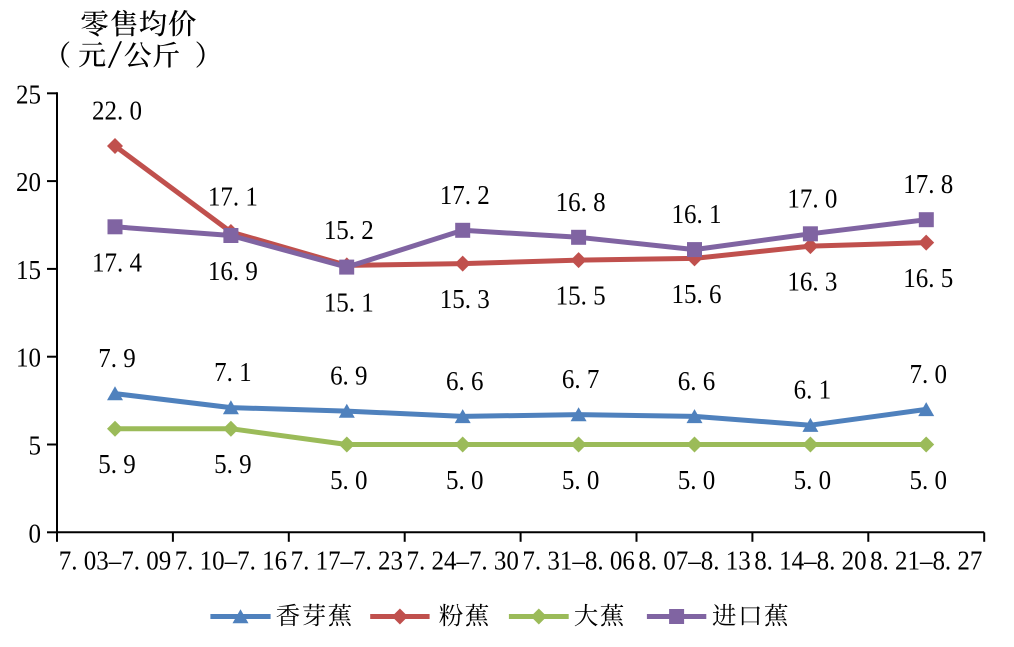 Image resolution: width=1014 pixels, height=647 pixels. What do you see at coordinates (347, 561) in the screenshot?
I see `svg-text: 7. 17–7. 23` at bounding box center [347, 561].